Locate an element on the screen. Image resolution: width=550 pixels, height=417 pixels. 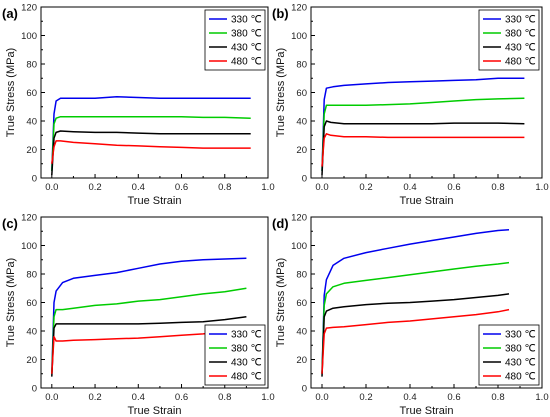
panel-label: (a) is located at coordinates (10, 13).